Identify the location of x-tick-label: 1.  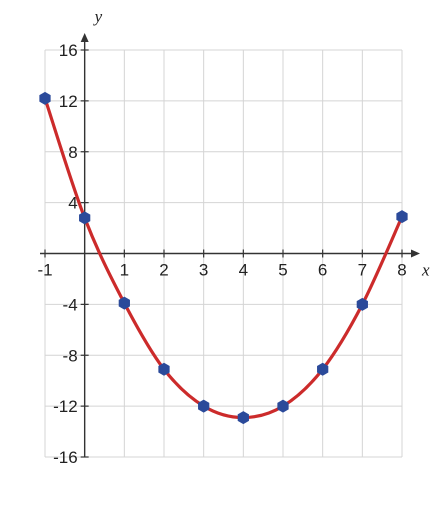
(124, 270).